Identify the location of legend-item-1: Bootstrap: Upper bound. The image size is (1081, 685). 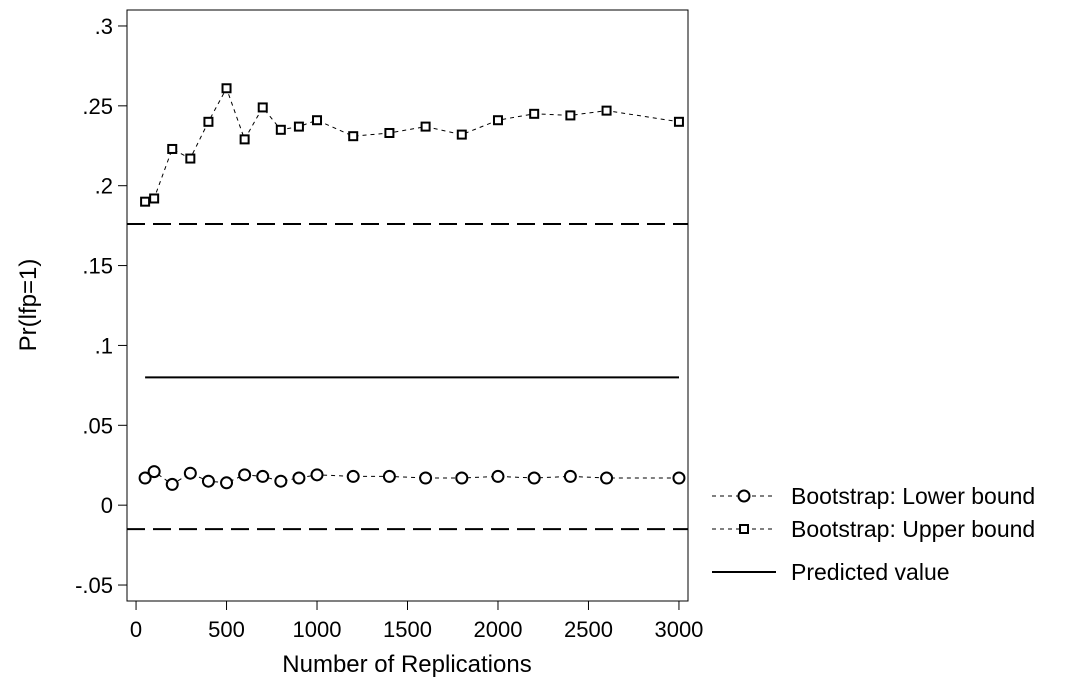
(873, 529).